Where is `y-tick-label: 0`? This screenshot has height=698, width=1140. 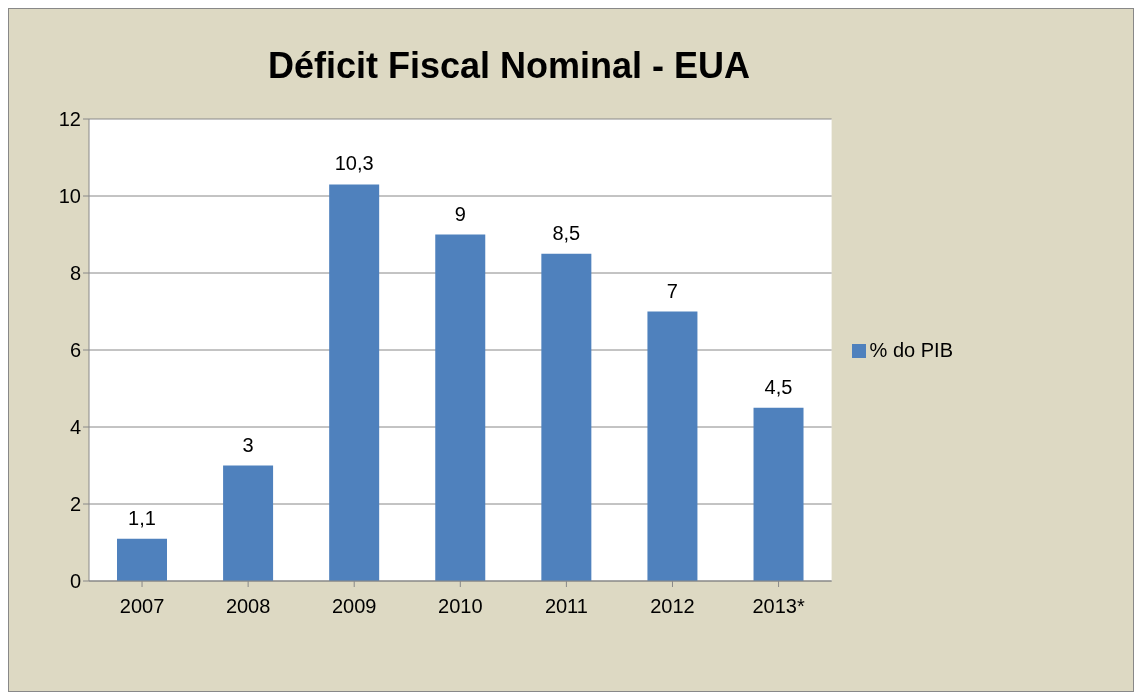 y-tick-label: 0 is located at coordinates (75, 581).